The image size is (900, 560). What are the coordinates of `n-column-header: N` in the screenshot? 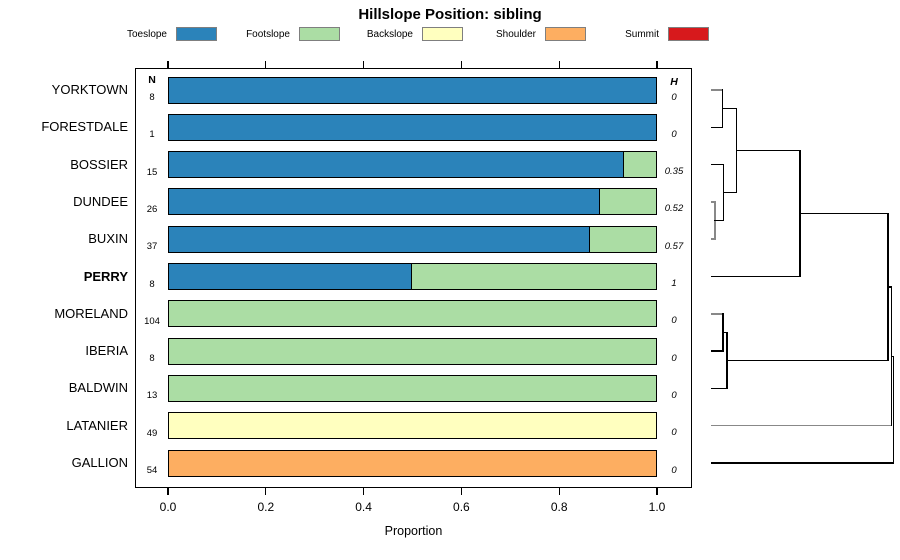 It's located at (152, 80).